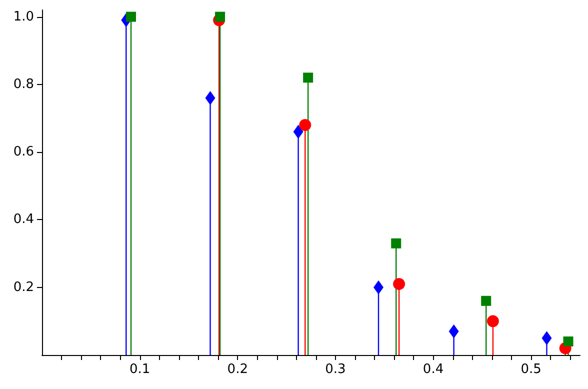  Describe the element at coordinates (531, 369) in the screenshot. I see `x-tick-label: 0.5` at that location.